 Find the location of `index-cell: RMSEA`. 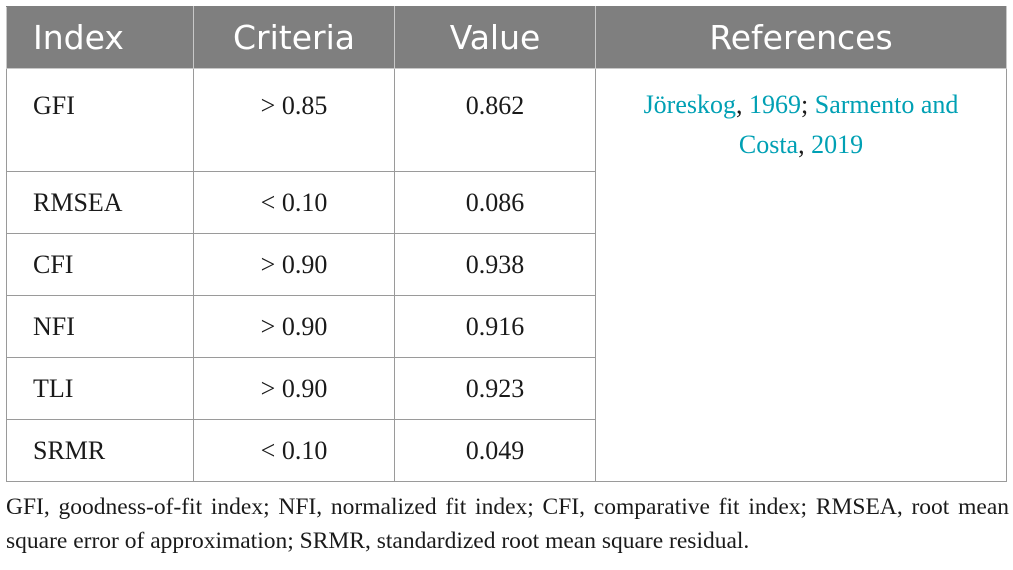

index-cell: RMSEA is located at coordinates (100, 202).